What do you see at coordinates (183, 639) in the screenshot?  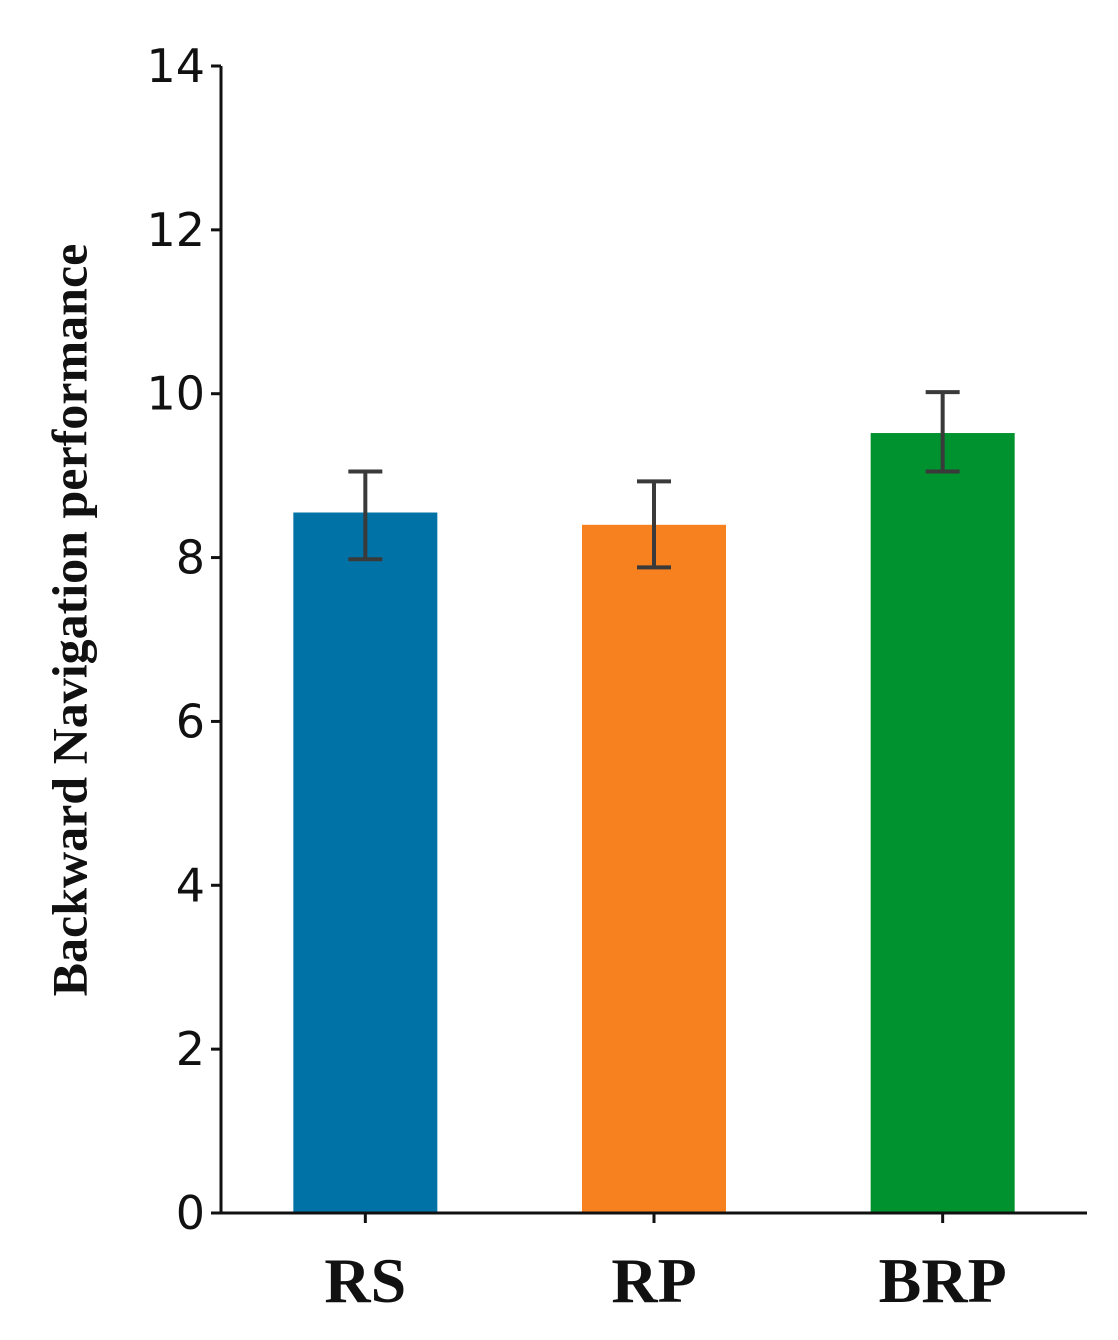 I see `y-axis-ticks: 0 2 4 6 8 10 12 14` at bounding box center [183, 639].